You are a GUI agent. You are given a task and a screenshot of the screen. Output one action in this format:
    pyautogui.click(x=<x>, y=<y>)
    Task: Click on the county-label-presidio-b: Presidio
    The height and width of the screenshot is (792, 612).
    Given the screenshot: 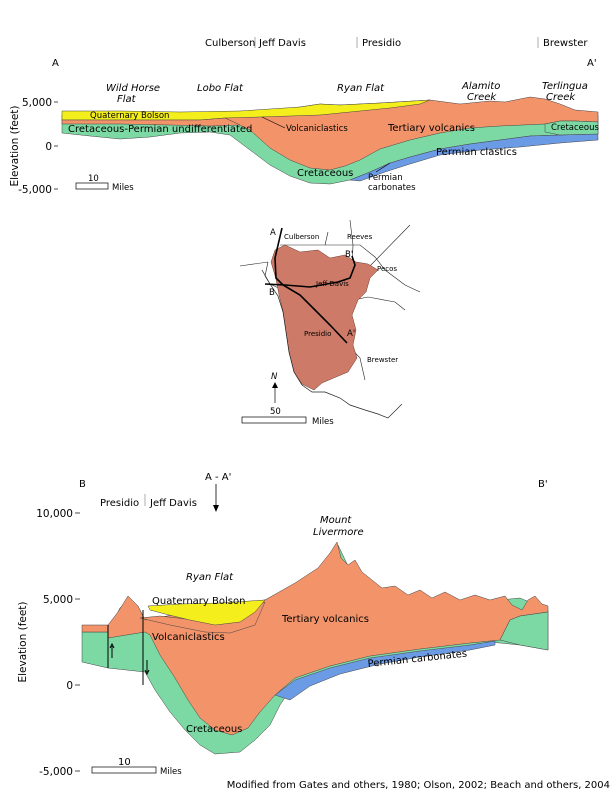 What is the action you would take?
    pyautogui.click(x=119, y=503)
    